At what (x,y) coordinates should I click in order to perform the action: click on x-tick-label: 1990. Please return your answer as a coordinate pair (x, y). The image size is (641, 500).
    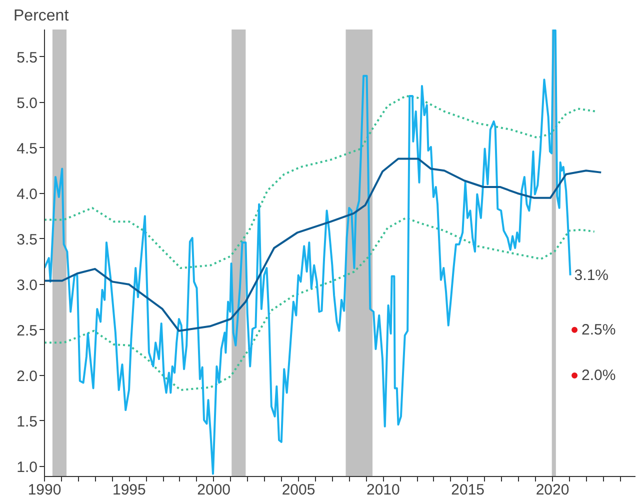
    Looking at the image, I should click on (45, 490).